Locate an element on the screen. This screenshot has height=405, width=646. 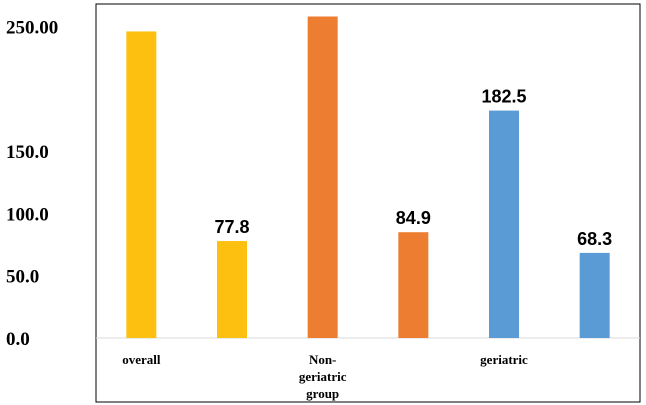
data-label: 182.5 is located at coordinates (503, 97).